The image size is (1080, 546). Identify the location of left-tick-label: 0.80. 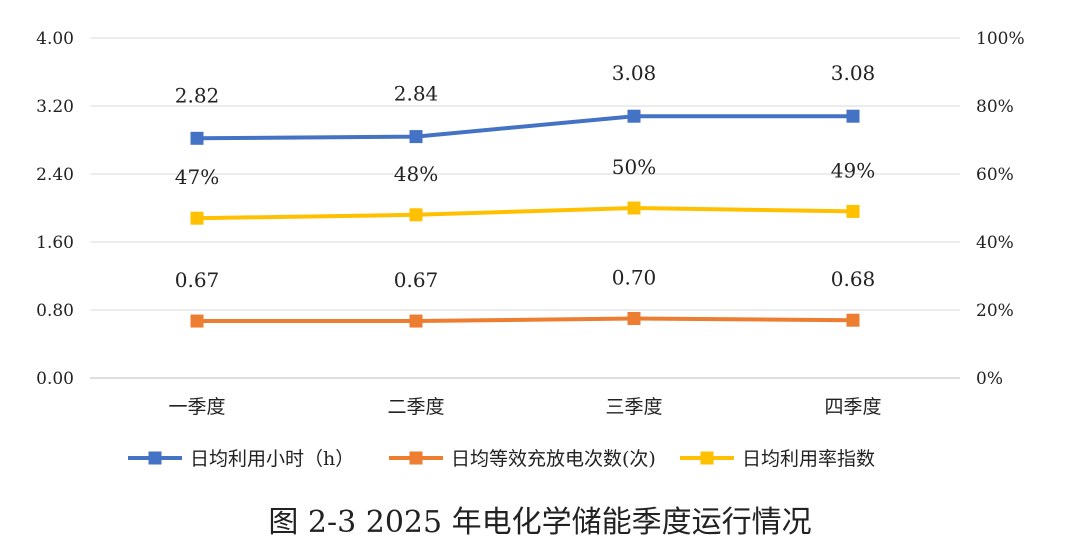
(55, 311).